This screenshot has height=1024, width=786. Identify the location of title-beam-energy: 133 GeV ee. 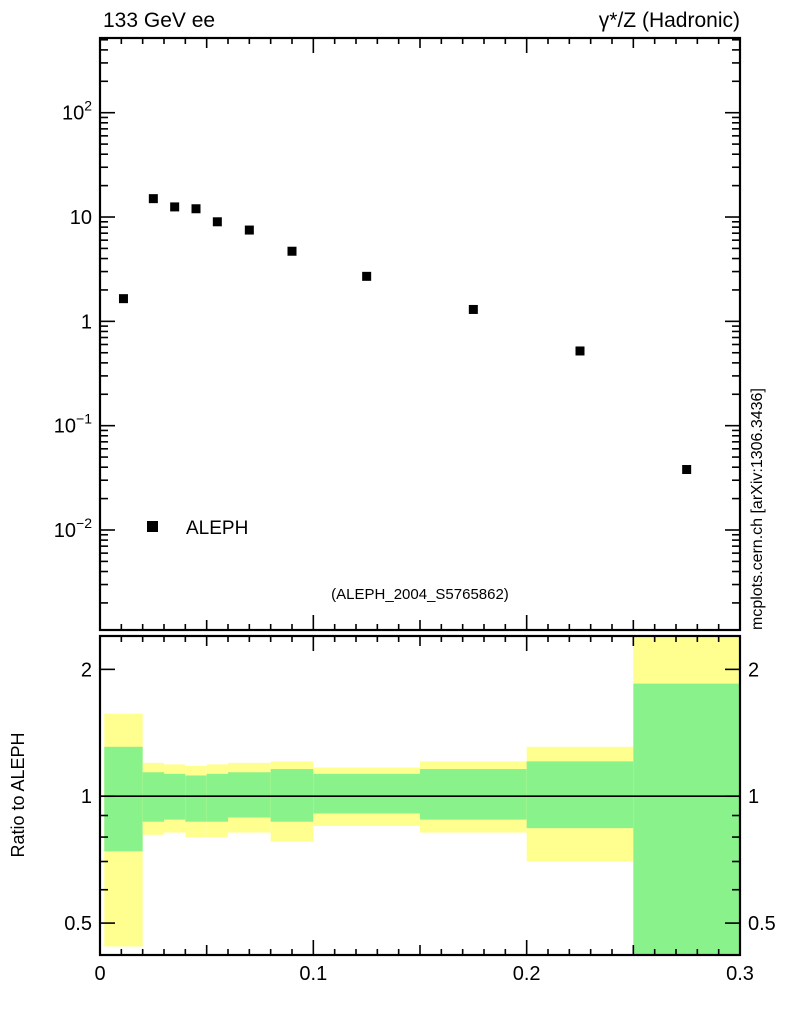
(159, 20).